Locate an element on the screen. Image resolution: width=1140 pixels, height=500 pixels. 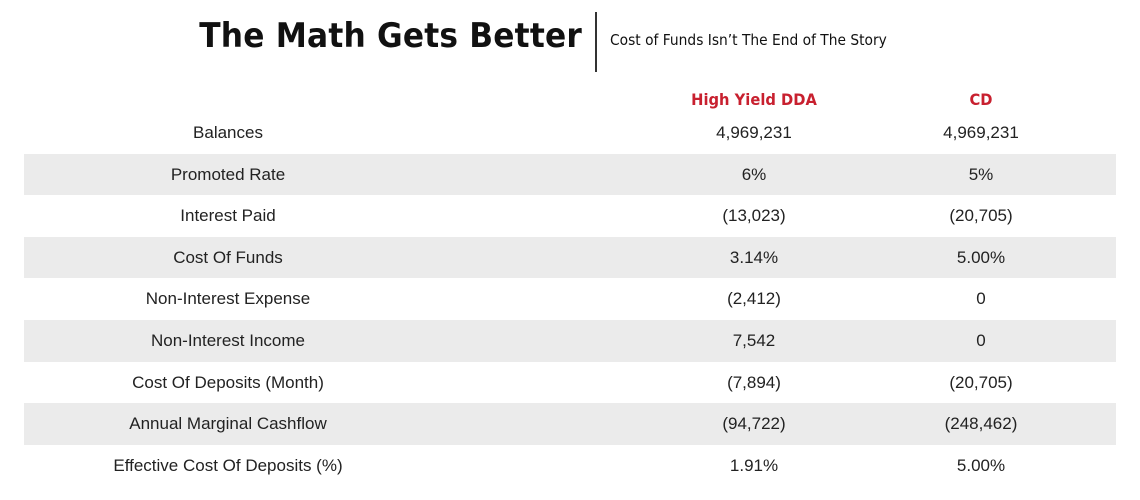
table-row: Balances 4,969,231 4,969,231 is located at coordinates (570, 133).